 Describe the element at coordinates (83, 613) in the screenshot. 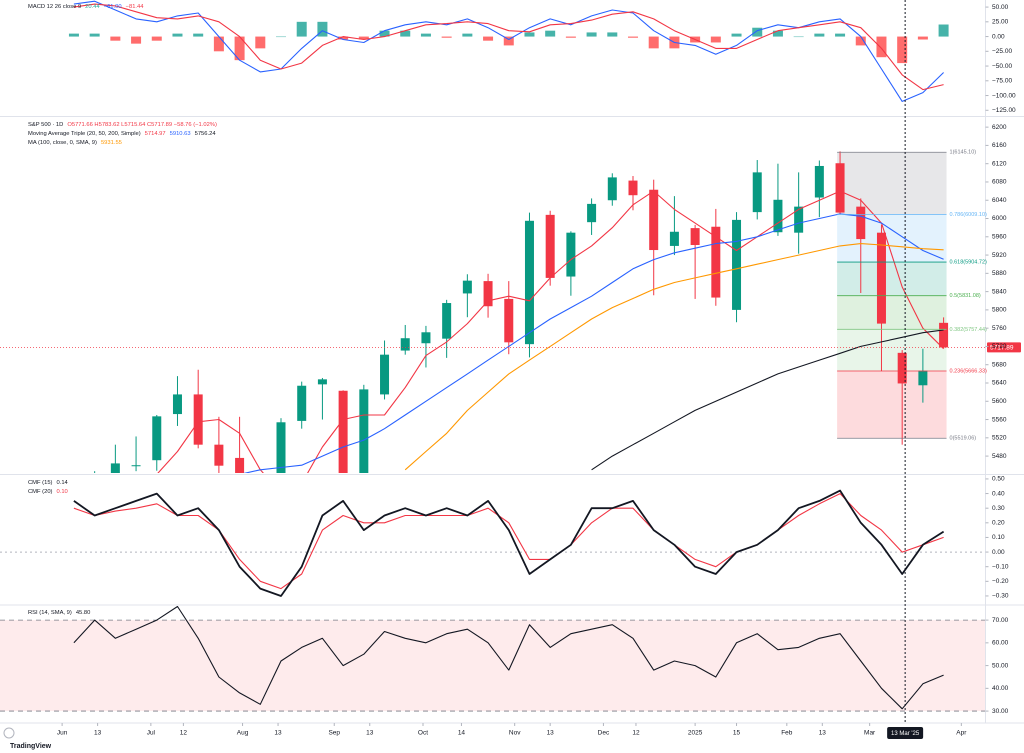

I see `legend-value: 45.80` at that location.